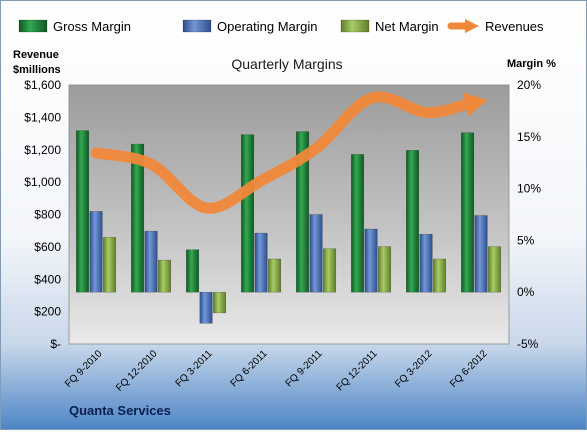  I want to click on right-axis-ticks: 20% 15% 10% 5% 0% -5%, so click(529, 214).